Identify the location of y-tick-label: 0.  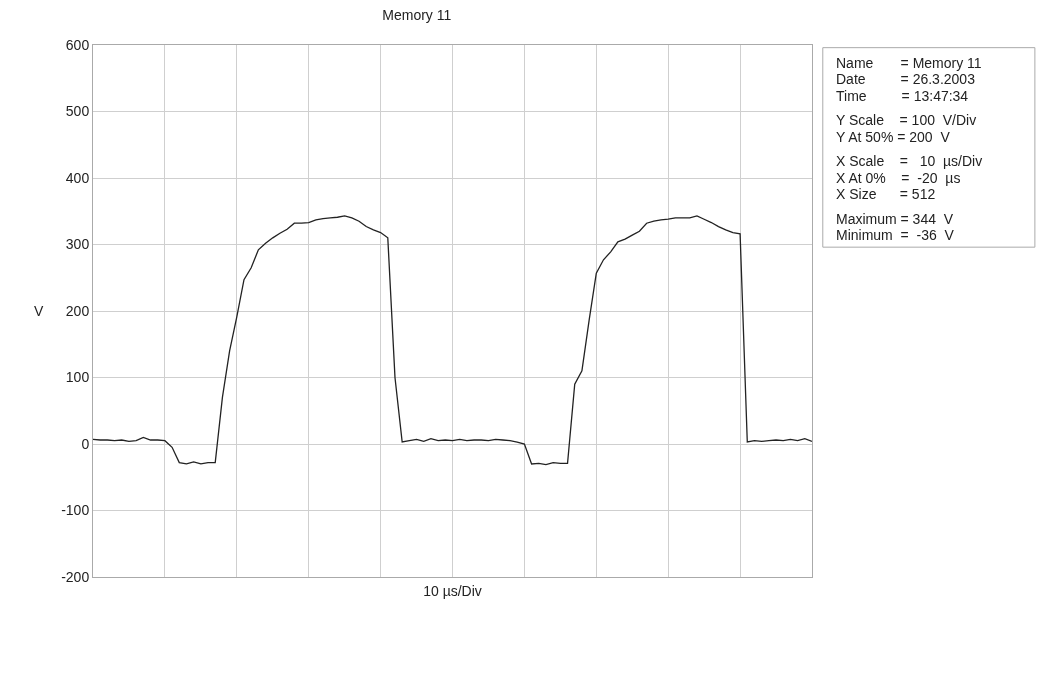
(85, 443).